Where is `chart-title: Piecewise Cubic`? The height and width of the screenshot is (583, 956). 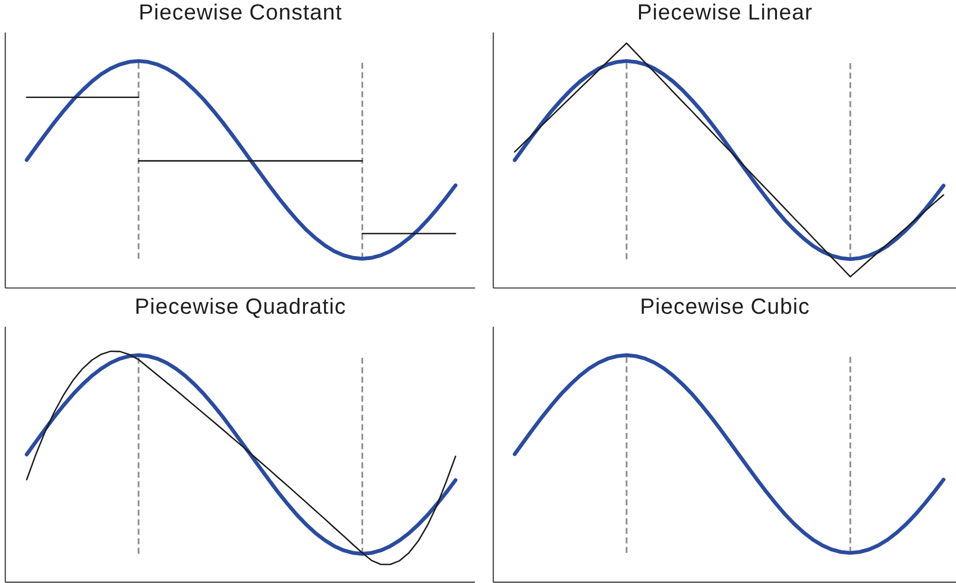
chart-title: Piecewise Cubic is located at coordinates (725, 306).